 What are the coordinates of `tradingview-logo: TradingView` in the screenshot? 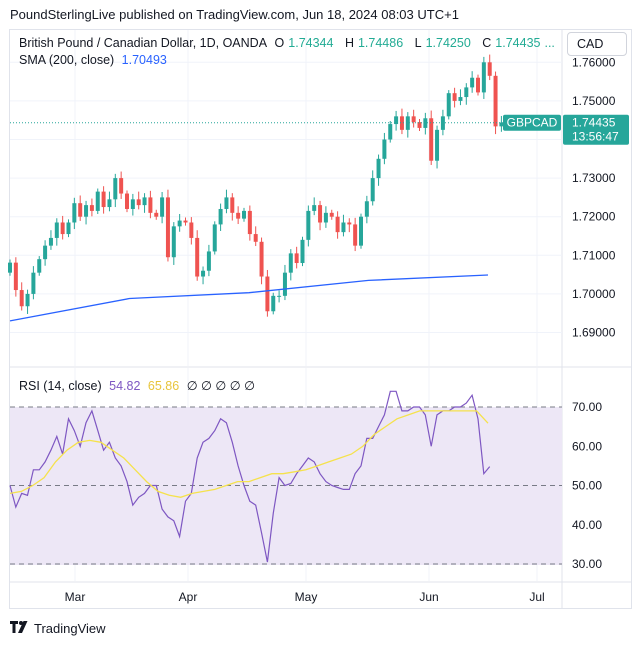 It's located at (58, 628).